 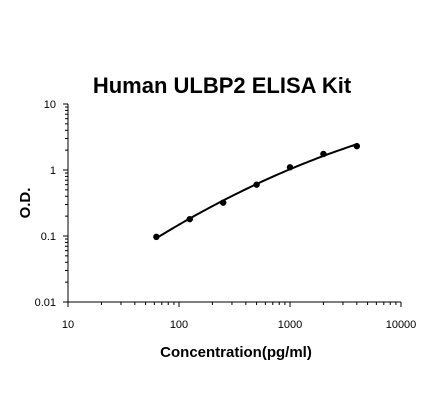 What do you see at coordinates (53, 171) in the screenshot?
I see `y-tick-label: 1` at bounding box center [53, 171].